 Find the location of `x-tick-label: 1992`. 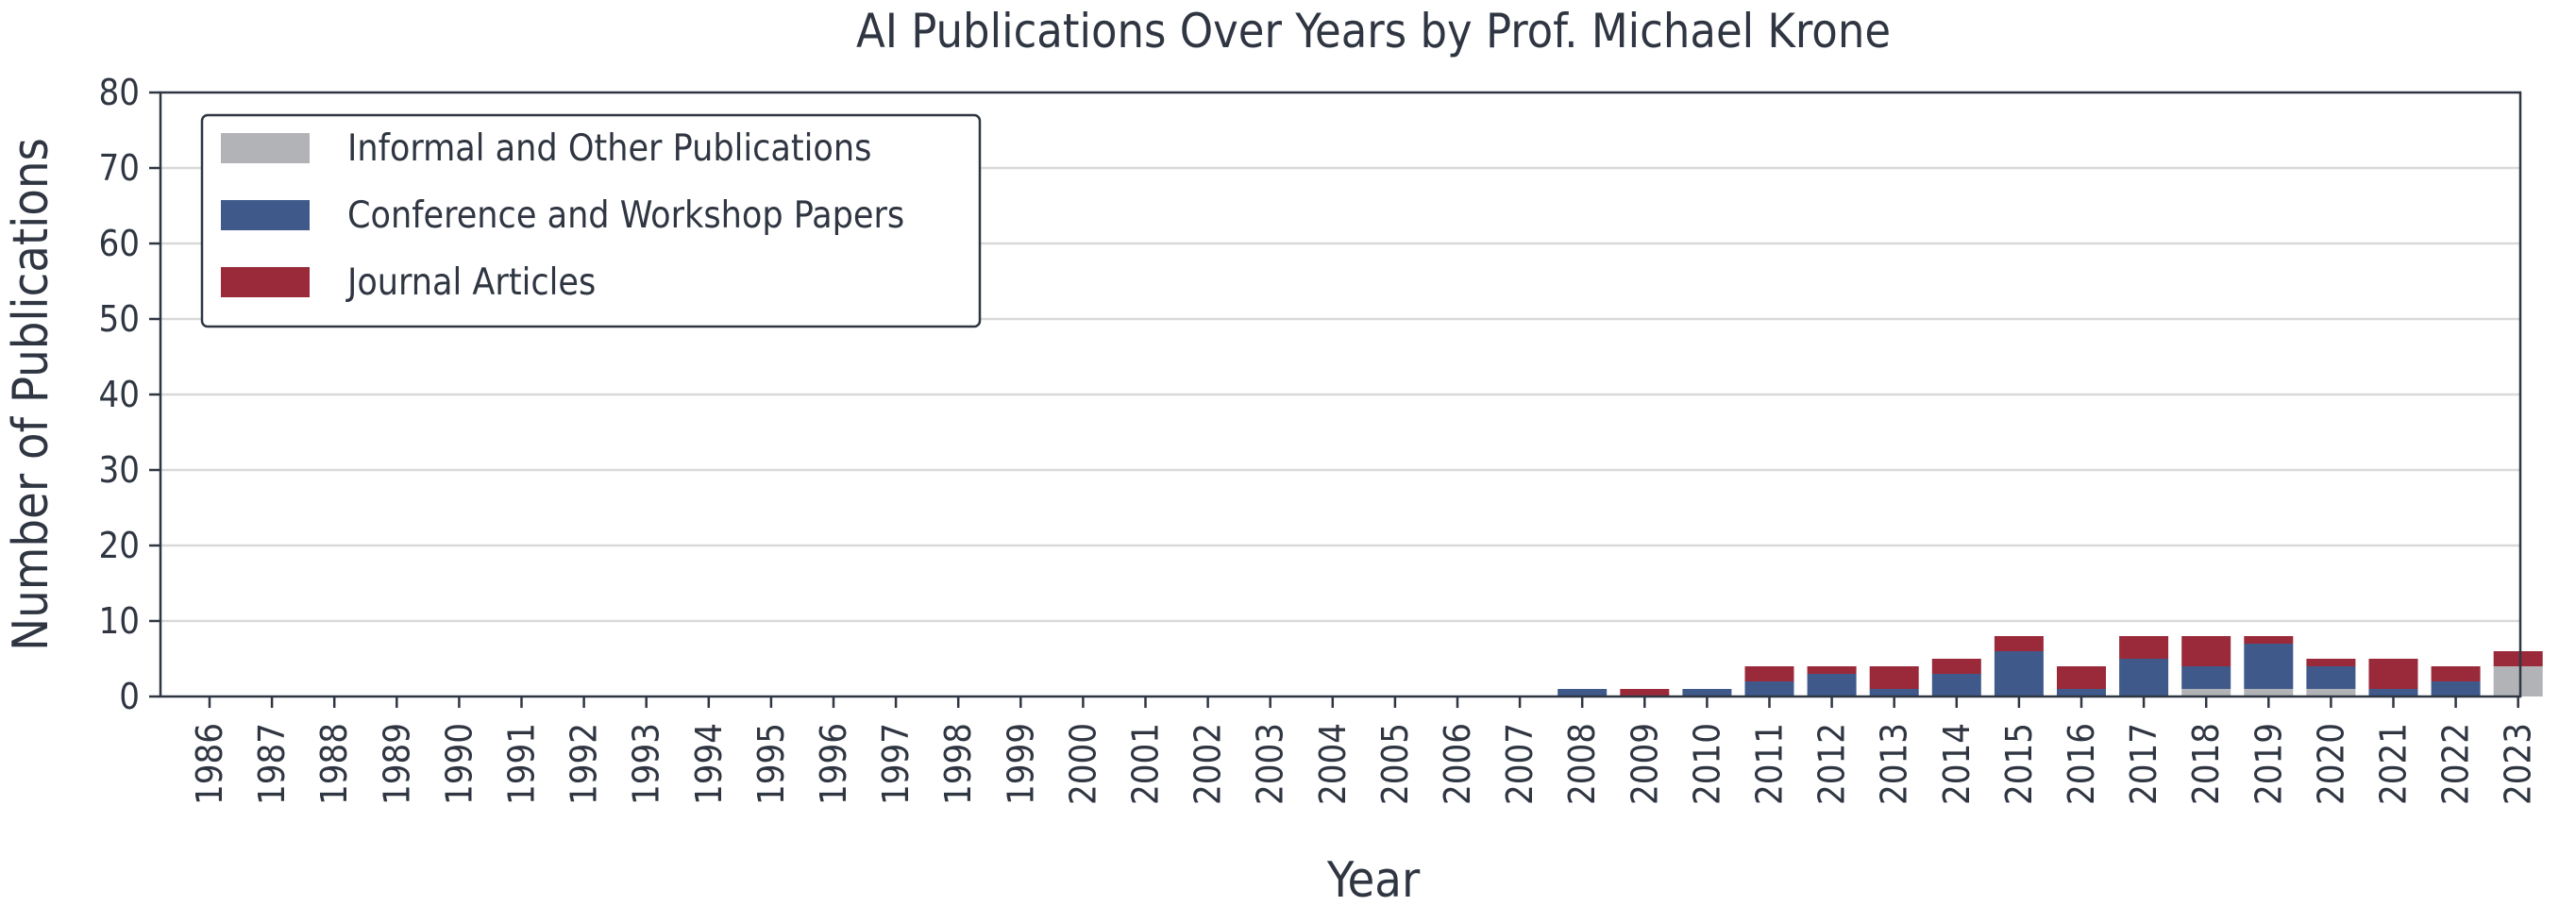

x-tick-label: 1992 is located at coordinates (584, 764).